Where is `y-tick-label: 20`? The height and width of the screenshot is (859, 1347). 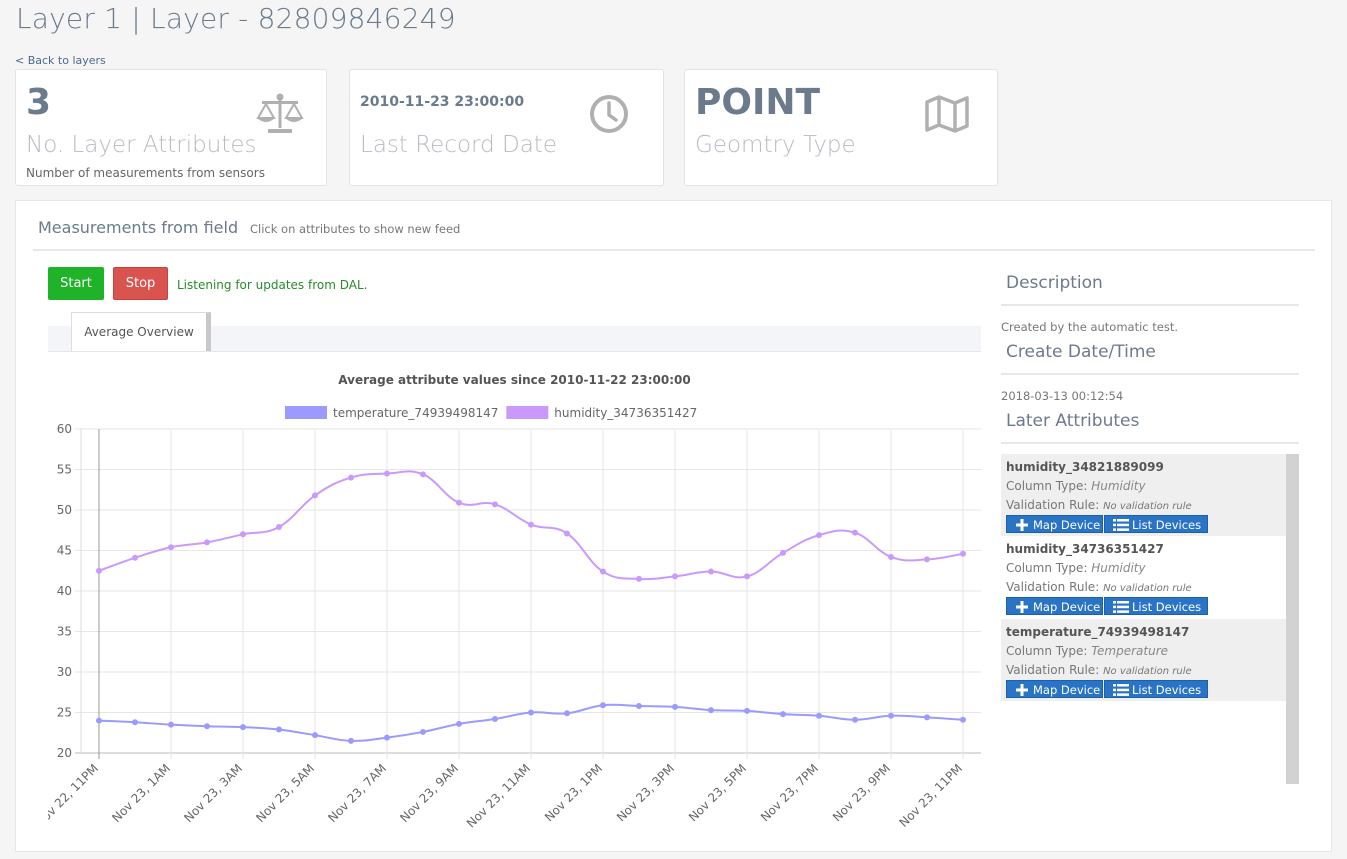
y-tick-label: 20 is located at coordinates (64, 753).